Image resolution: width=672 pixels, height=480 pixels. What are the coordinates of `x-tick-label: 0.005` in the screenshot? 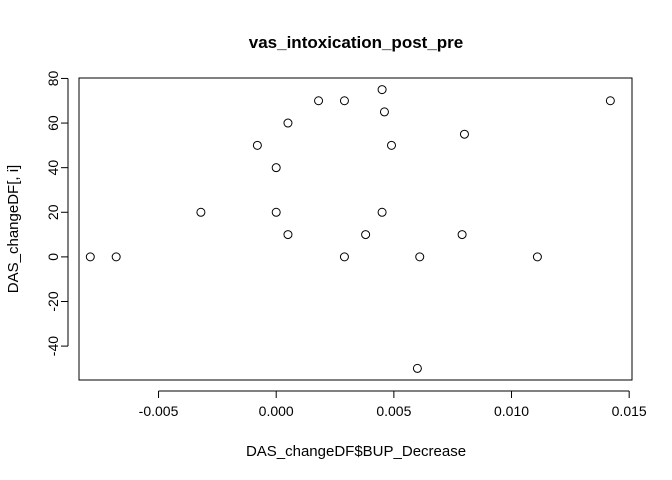 It's located at (393, 411).